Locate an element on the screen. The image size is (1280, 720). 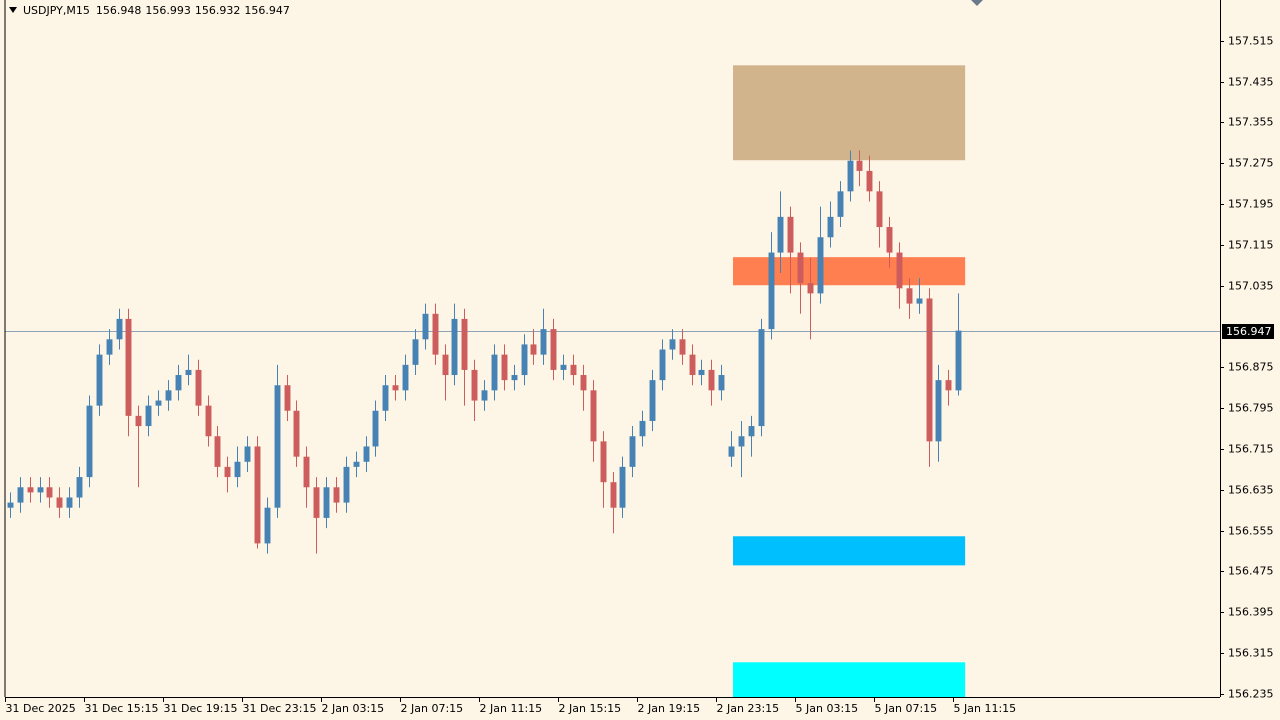
y-tick-label: 157.035 is located at coordinates (1251, 286).